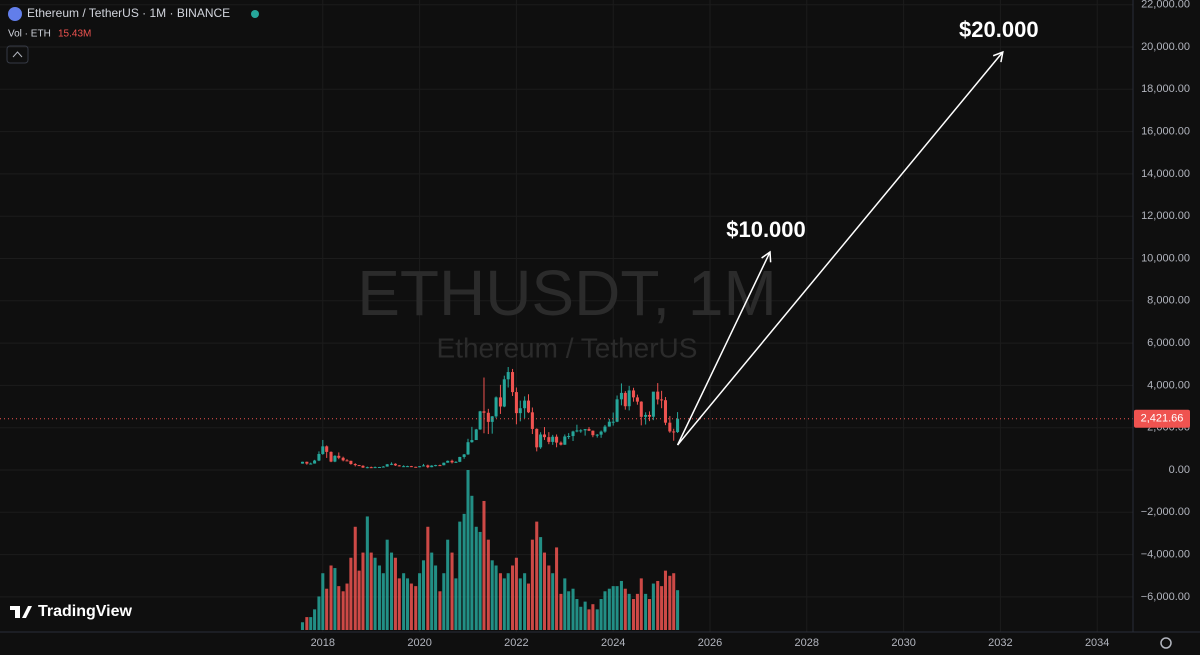  I want to click on watermark-title: ETHUSDT, 1M, so click(567, 293).